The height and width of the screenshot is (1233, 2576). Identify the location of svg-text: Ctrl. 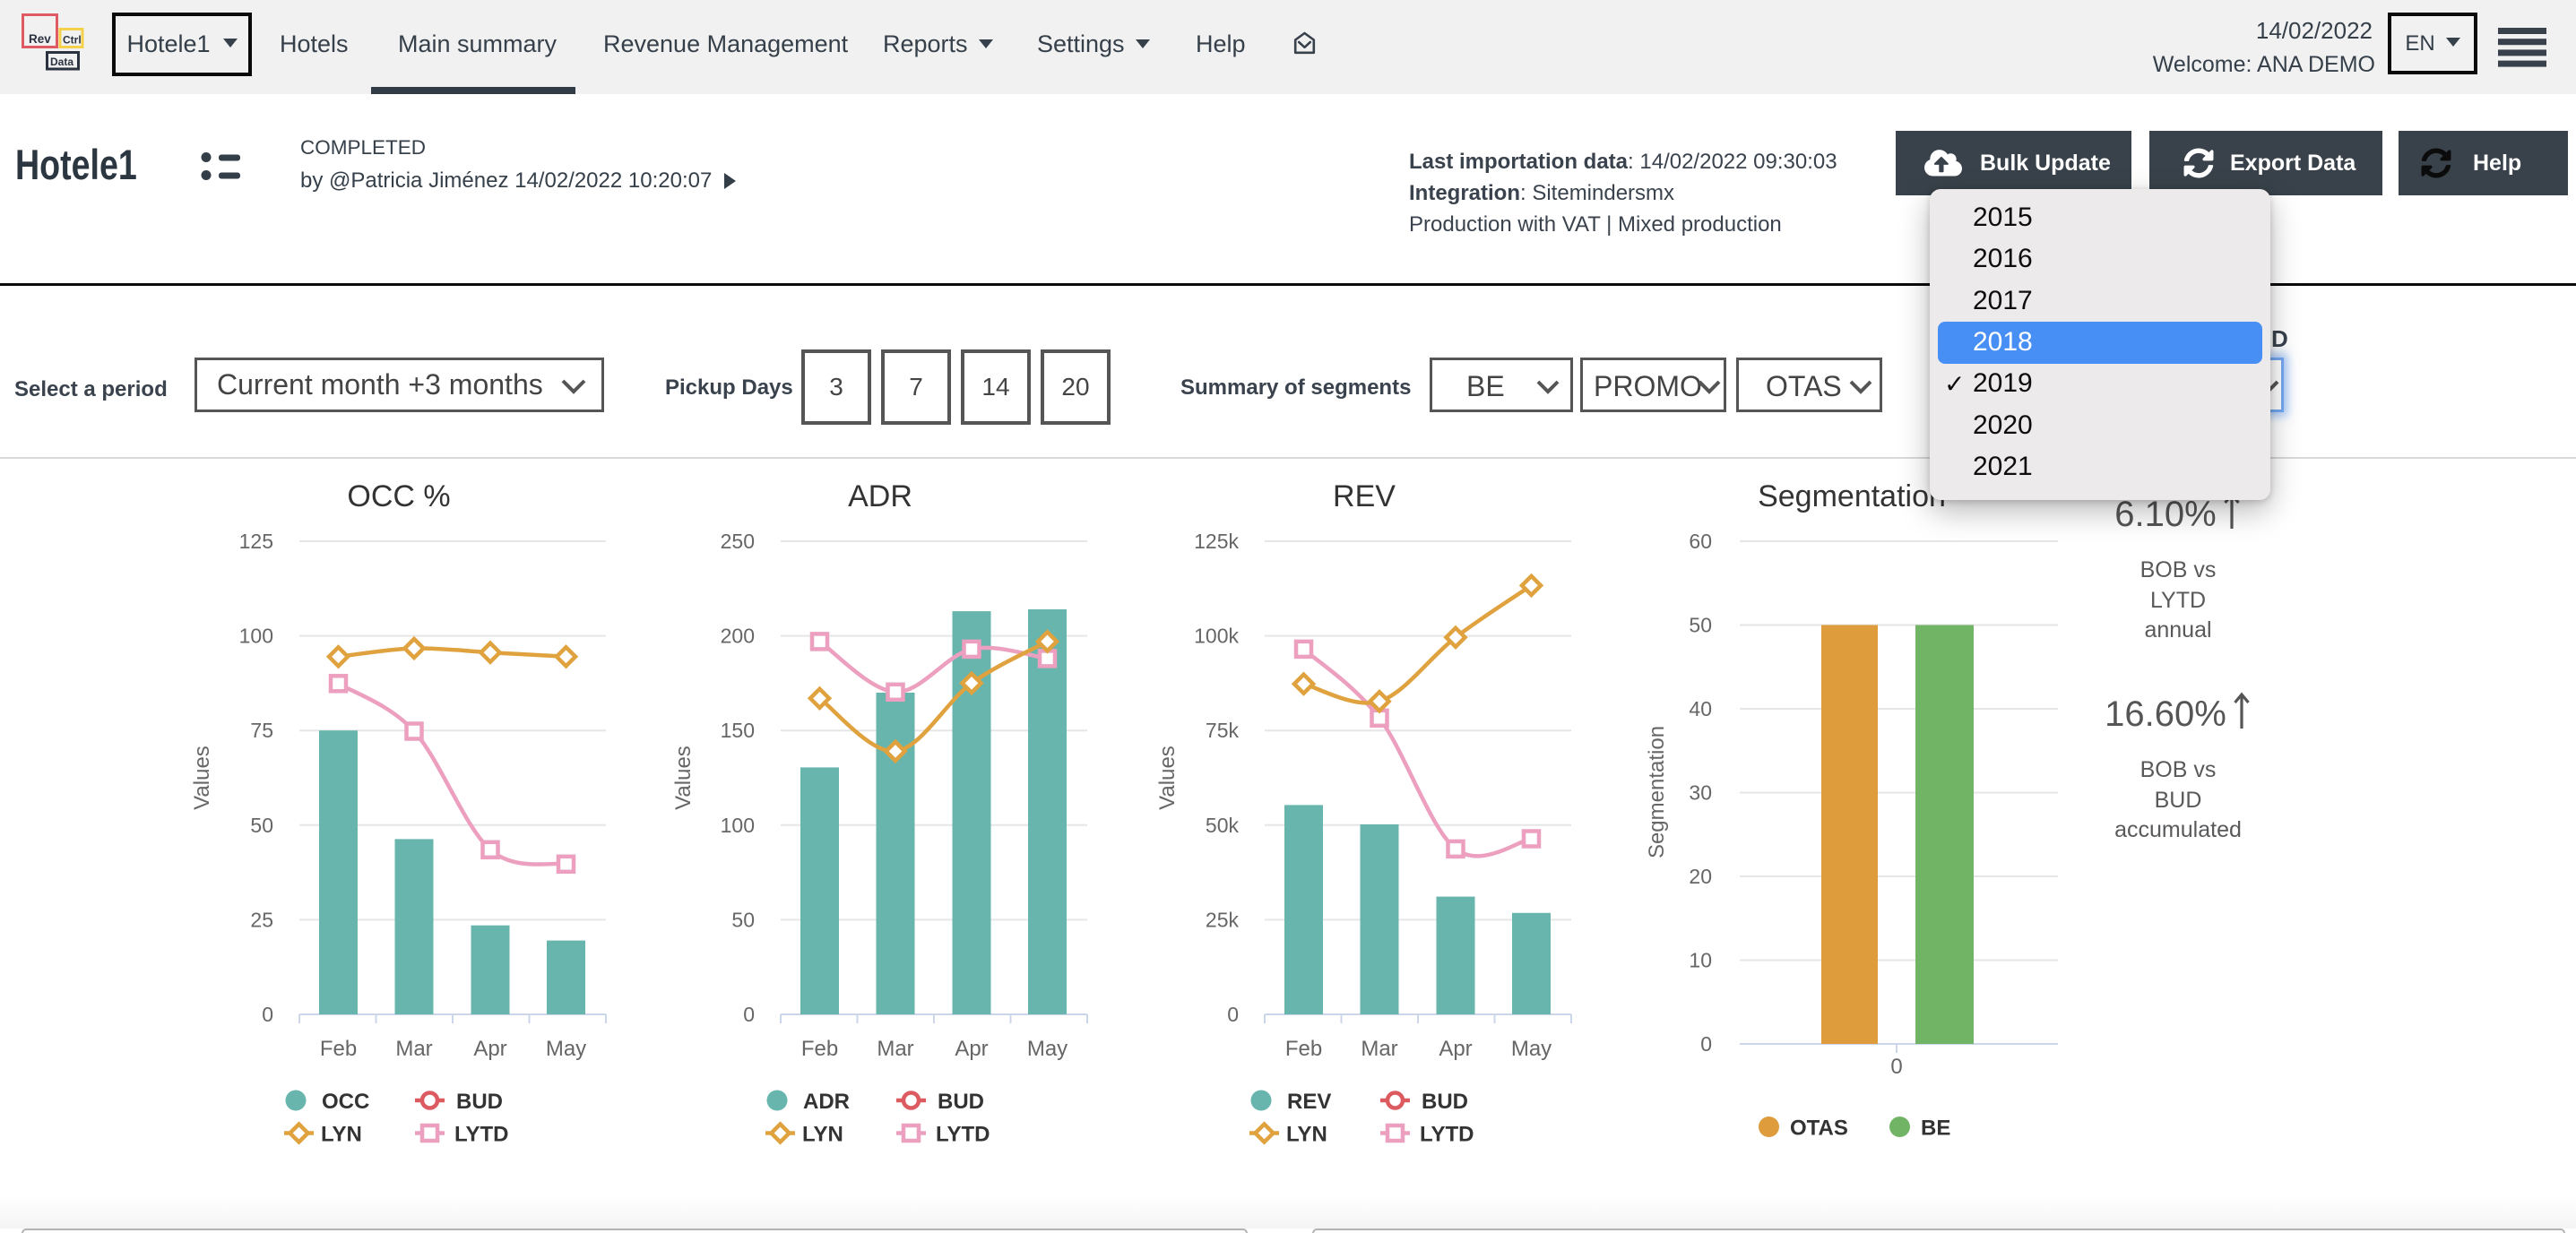
(72, 40).